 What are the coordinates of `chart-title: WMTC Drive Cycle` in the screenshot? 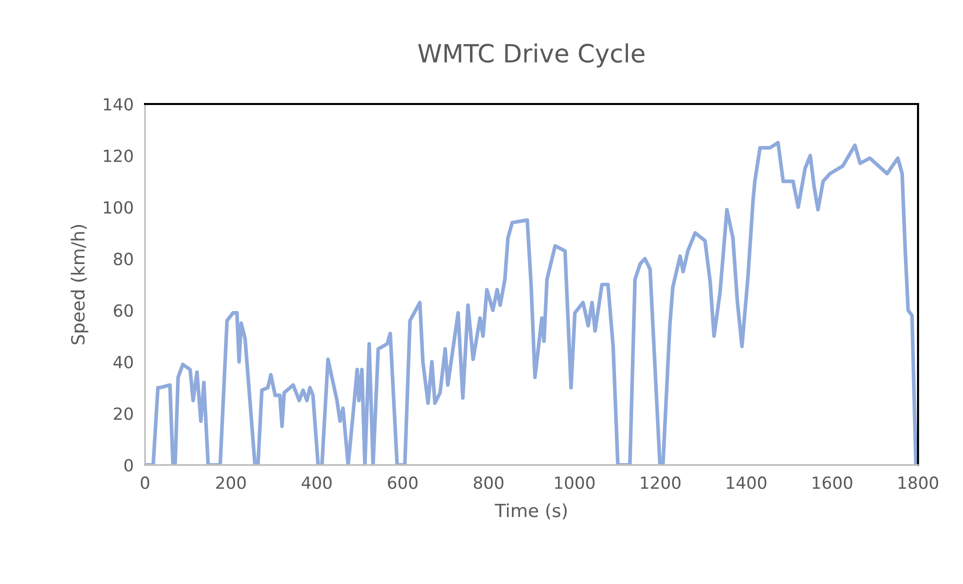 It's located at (531, 55).